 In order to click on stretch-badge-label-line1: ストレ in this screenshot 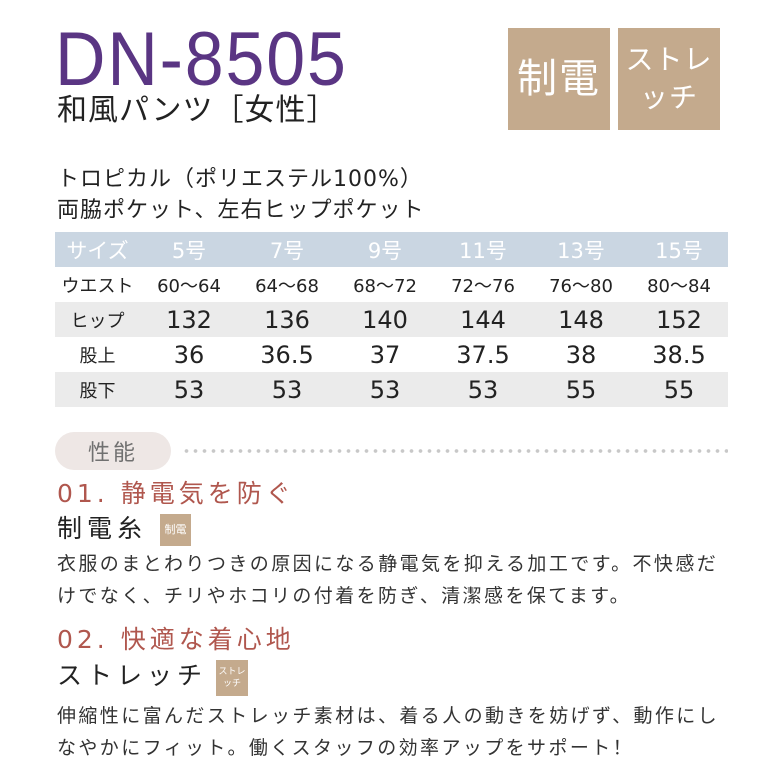, I will do `click(669, 59)`.